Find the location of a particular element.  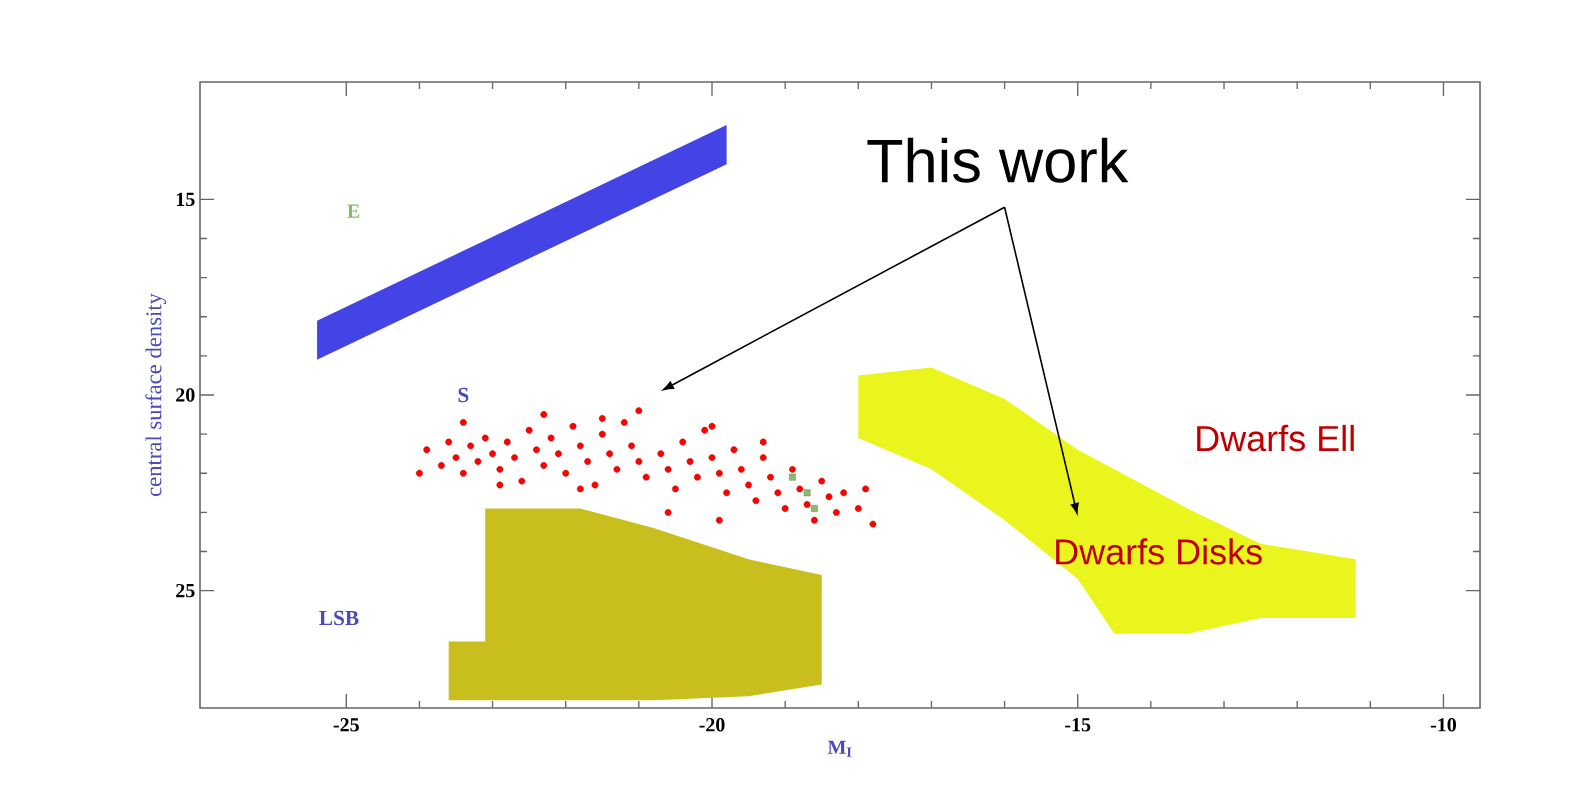

y-tick-label: 25 is located at coordinates (185, 590).